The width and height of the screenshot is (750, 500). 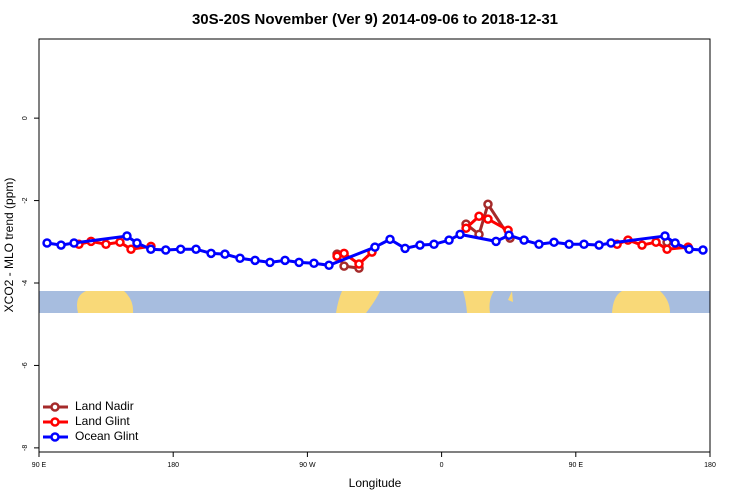 What do you see at coordinates (104, 406) in the screenshot?
I see `legend-label: Land Nadir` at bounding box center [104, 406].